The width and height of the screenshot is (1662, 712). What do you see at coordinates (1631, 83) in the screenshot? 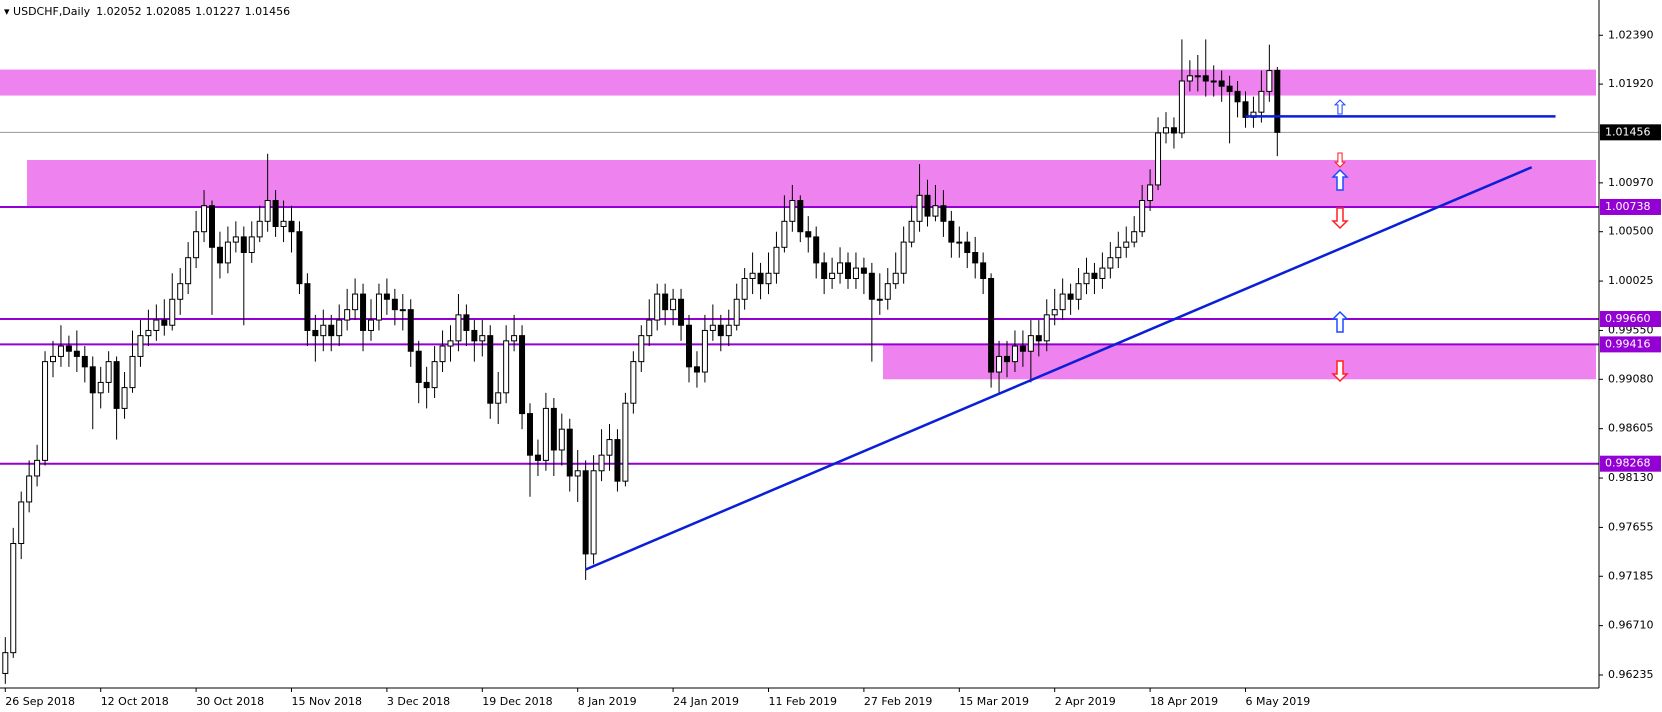
I see `y-tick-label: 1.01920` at bounding box center [1631, 83].